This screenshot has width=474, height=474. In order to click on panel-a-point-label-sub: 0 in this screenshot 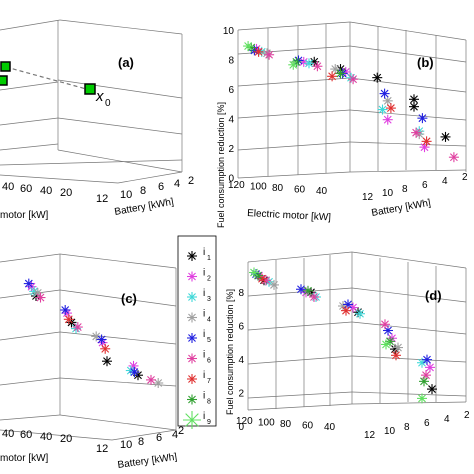, I will do `click(108, 103)`.